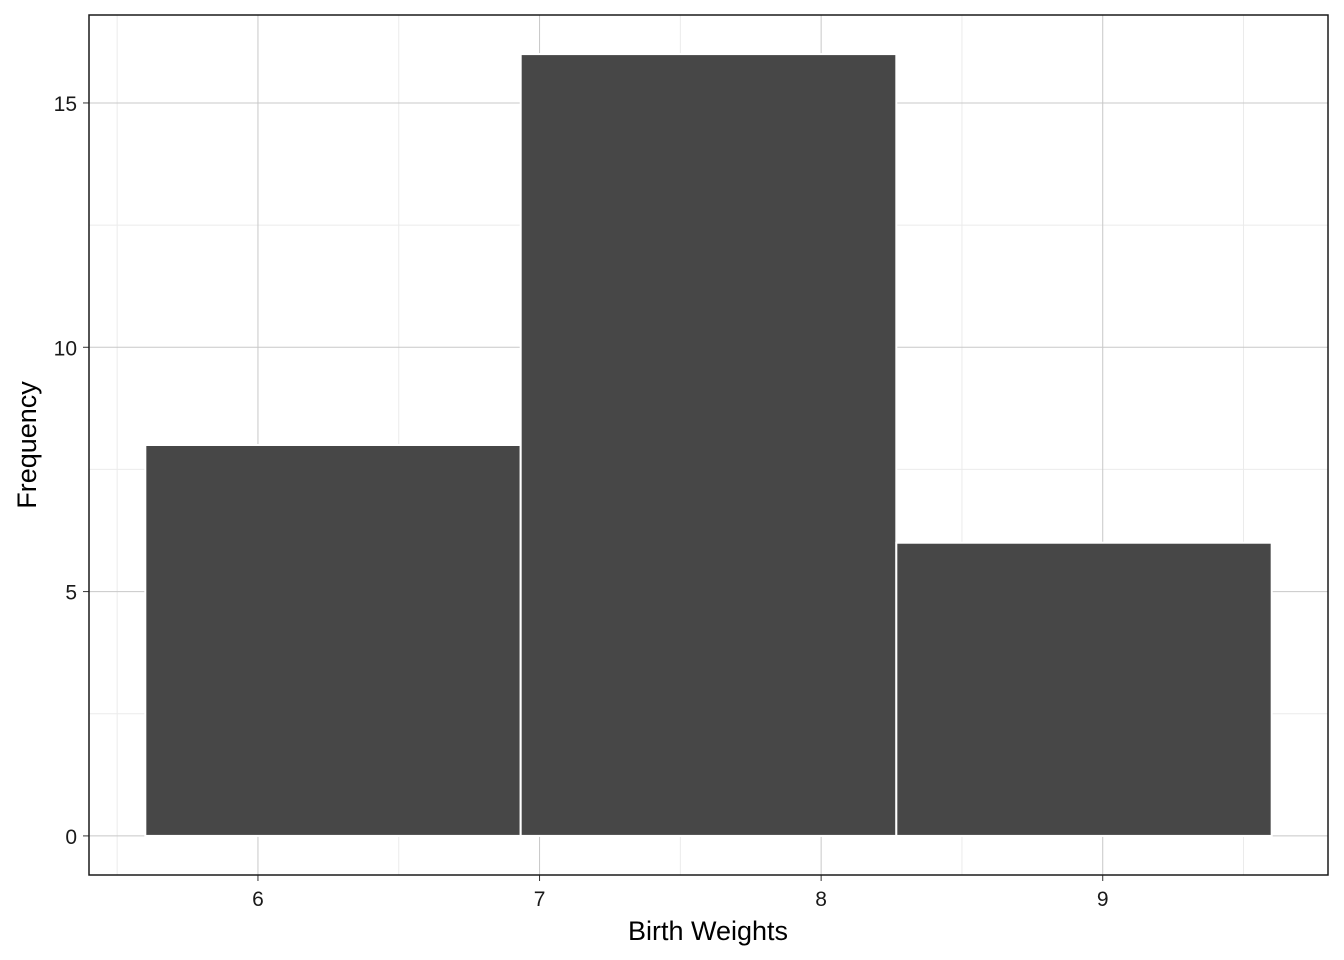 Image resolution: width=1344 pixels, height=960 pixels. Describe the element at coordinates (71, 837) in the screenshot. I see `y-tick-label: 0` at that location.